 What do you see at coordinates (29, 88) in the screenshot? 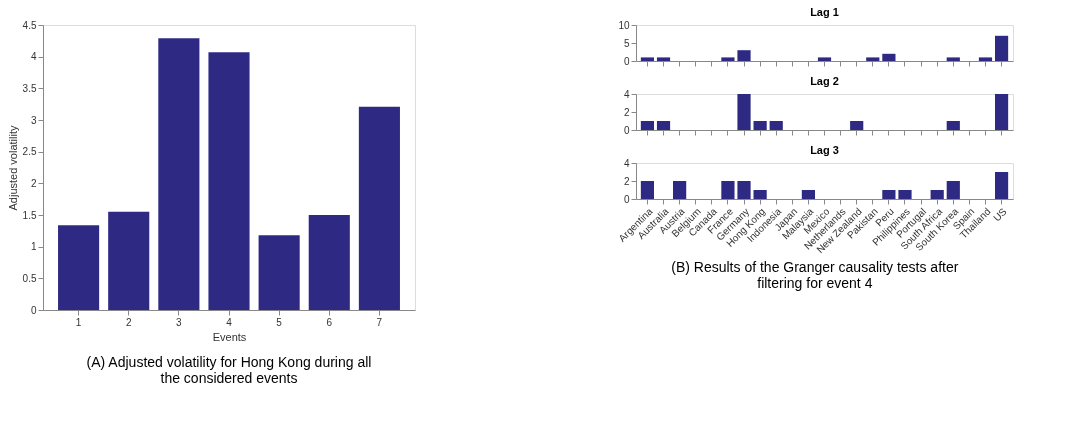
I see `y-tick-label: 3.5` at bounding box center [29, 88].